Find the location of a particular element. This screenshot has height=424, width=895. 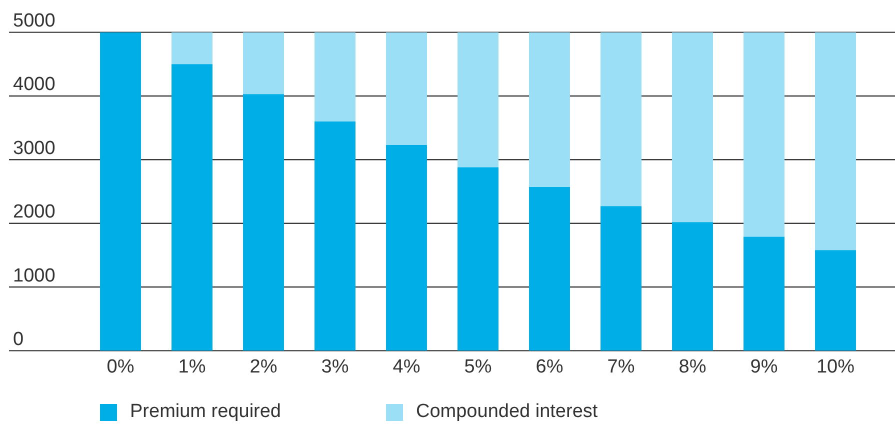

x-tick-label: 4% is located at coordinates (406, 367).